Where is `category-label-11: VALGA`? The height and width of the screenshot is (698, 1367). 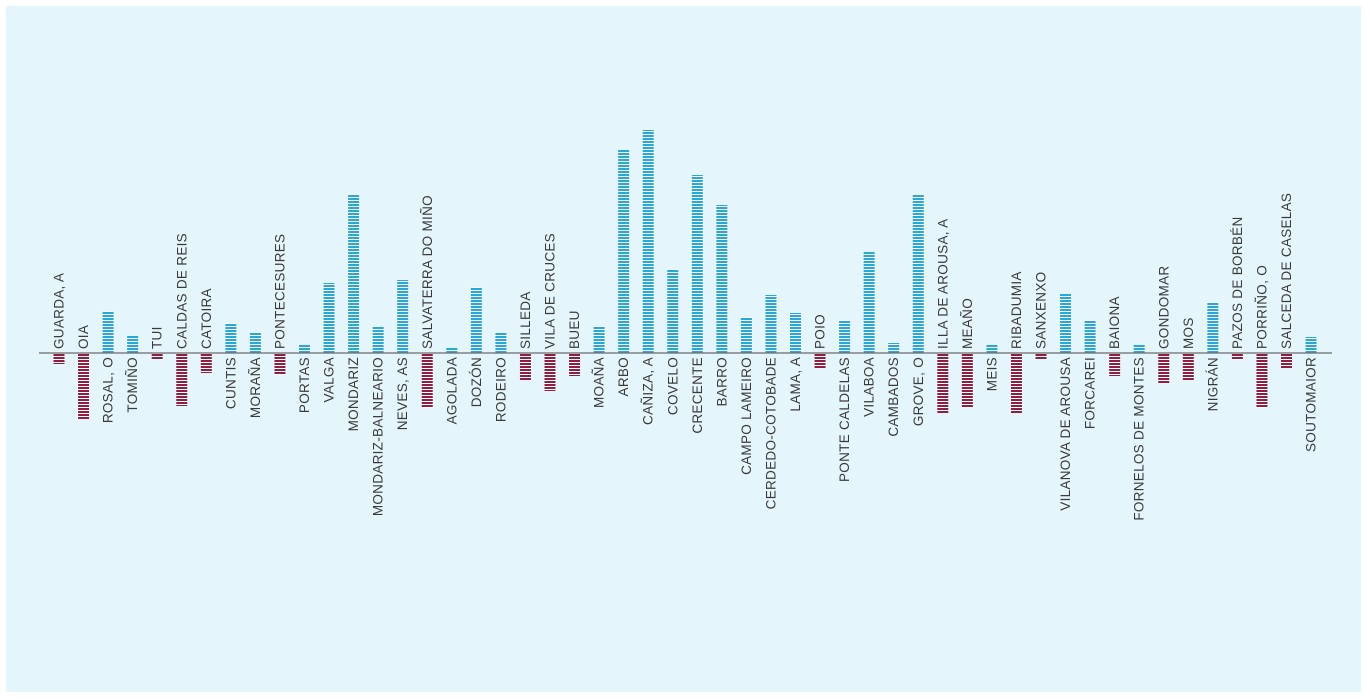 category-label-11: VALGA is located at coordinates (329, 380).